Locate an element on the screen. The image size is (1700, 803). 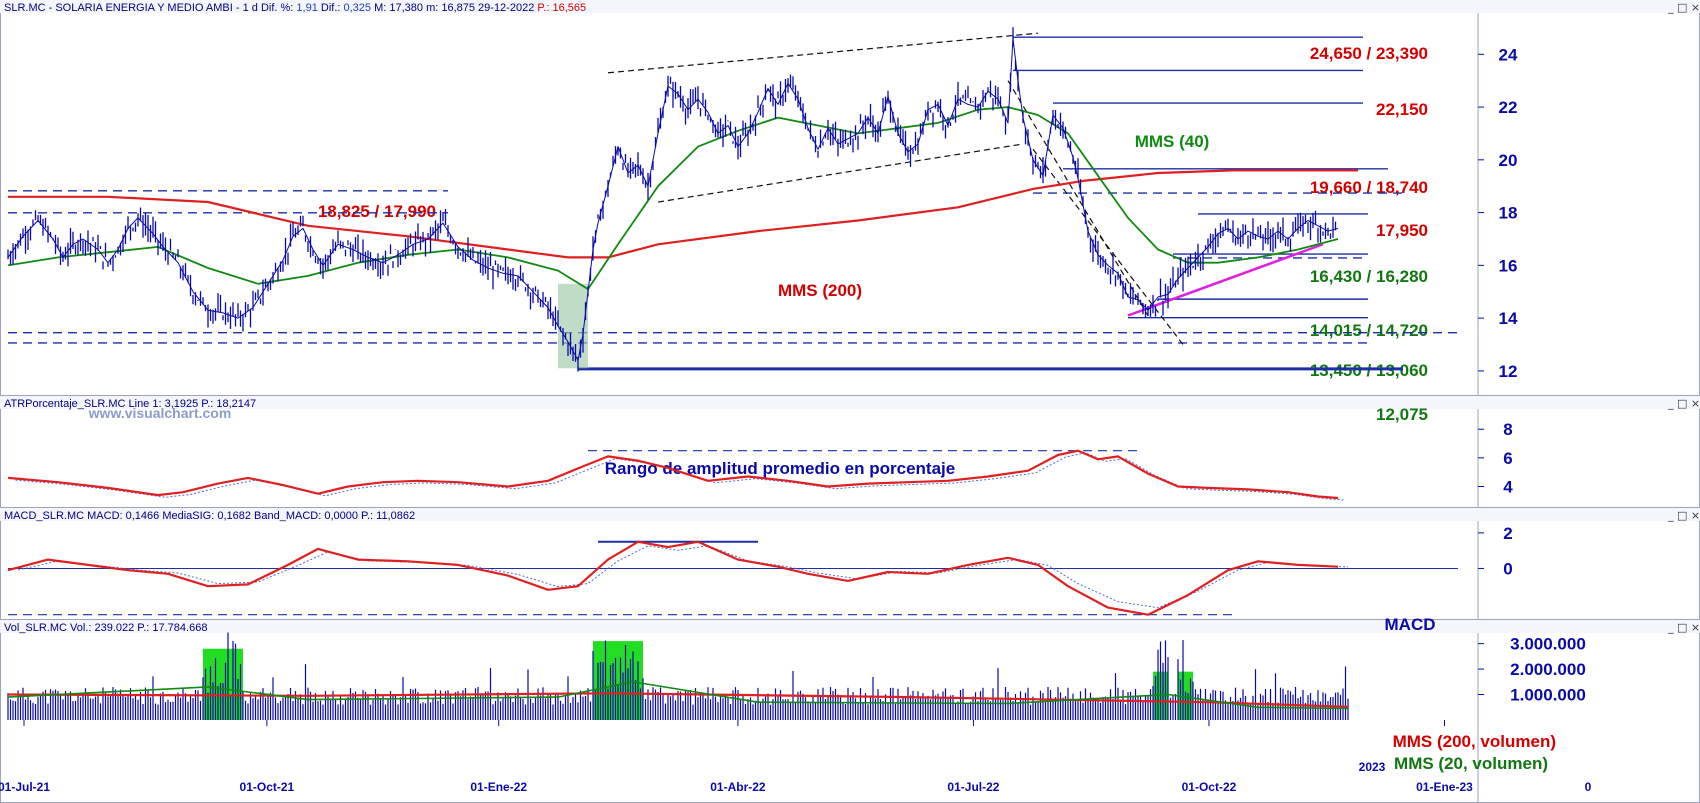
volume-mms20-annotation: MMS (20, volumen) is located at coordinates (1471, 763).